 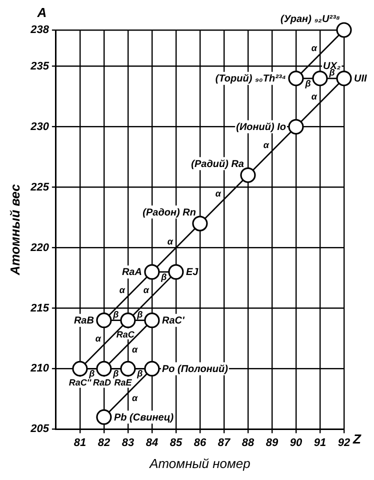 What do you see at coordinates (40, 187) in the screenshot?
I see `y-tick-label: 225` at bounding box center [40, 187].